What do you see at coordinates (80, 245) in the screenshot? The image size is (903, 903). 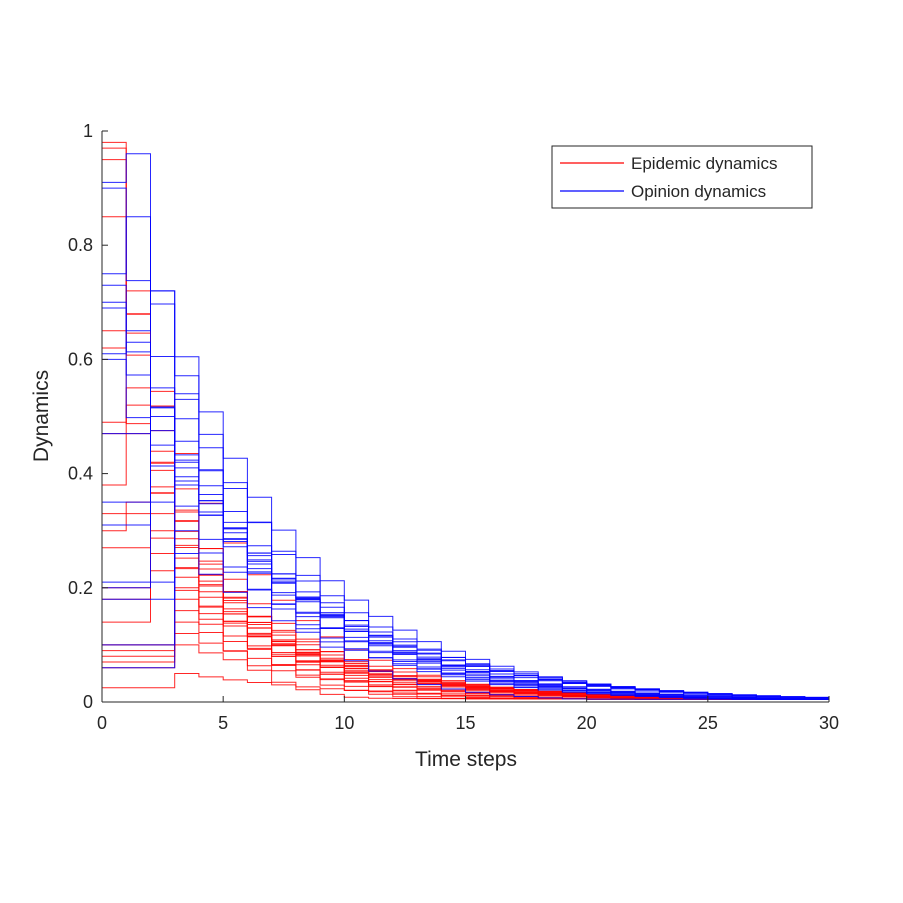 I see `y-tick-label: 0.8` at bounding box center [80, 245].